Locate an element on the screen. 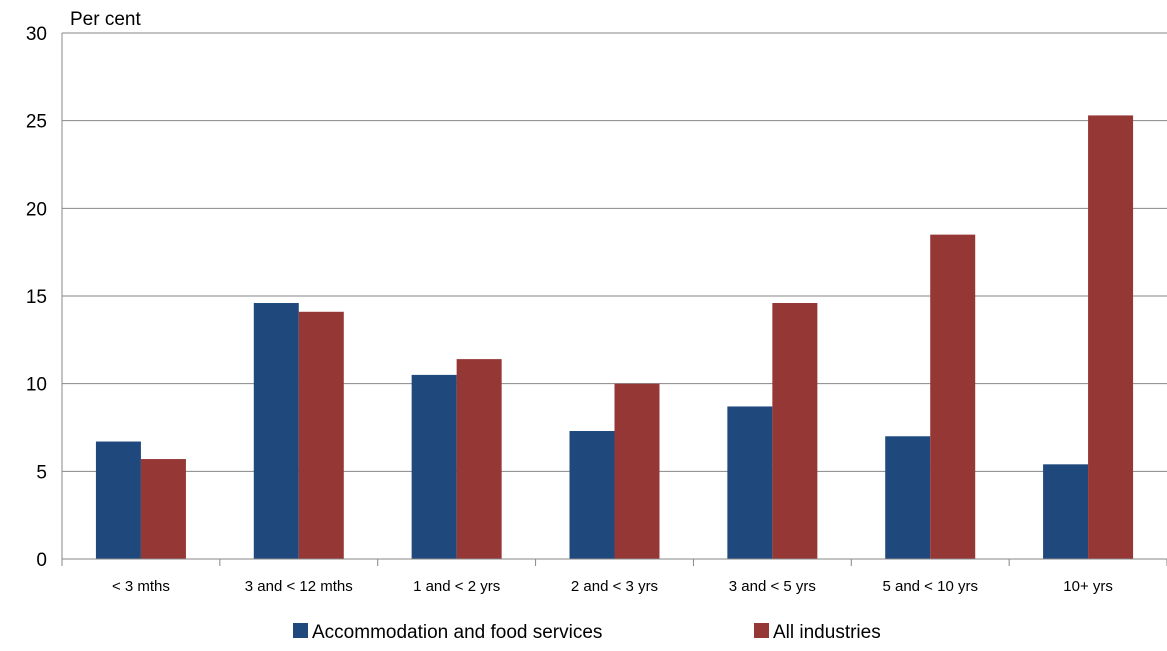 The width and height of the screenshot is (1167, 651). y-tick-label: 20 is located at coordinates (36, 209).